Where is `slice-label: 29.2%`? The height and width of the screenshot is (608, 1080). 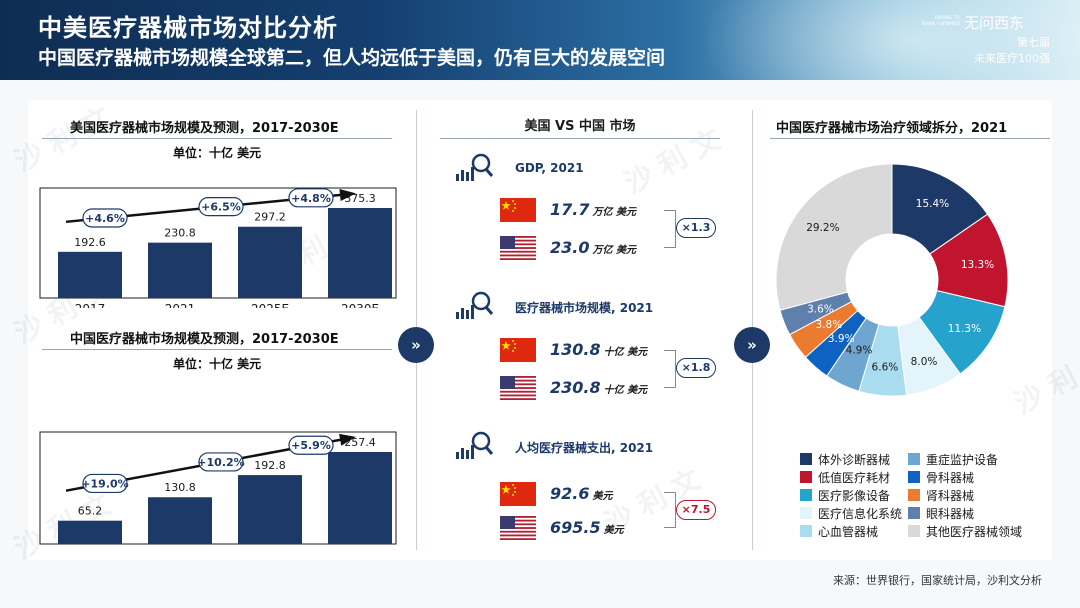 slice-label: 29.2% is located at coordinates (822, 228).